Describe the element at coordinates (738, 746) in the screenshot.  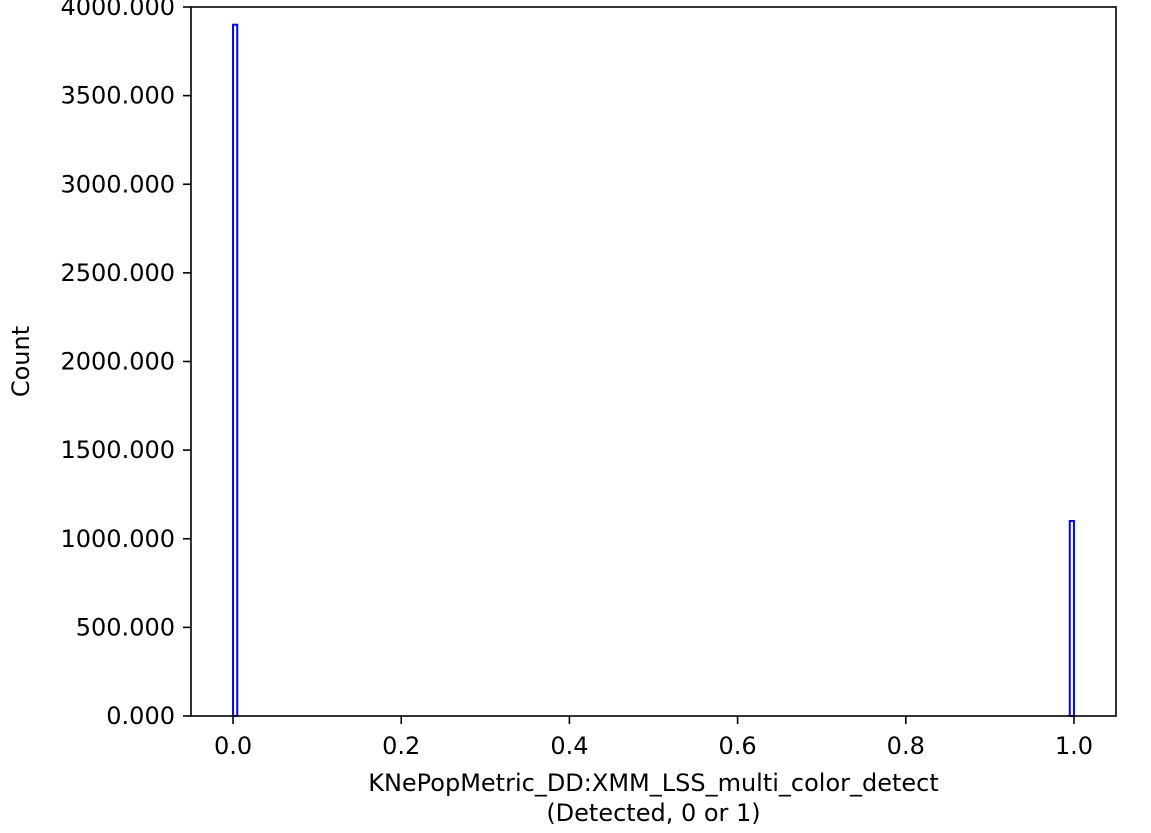
I see `x-tick-label: 0.6` at that location.